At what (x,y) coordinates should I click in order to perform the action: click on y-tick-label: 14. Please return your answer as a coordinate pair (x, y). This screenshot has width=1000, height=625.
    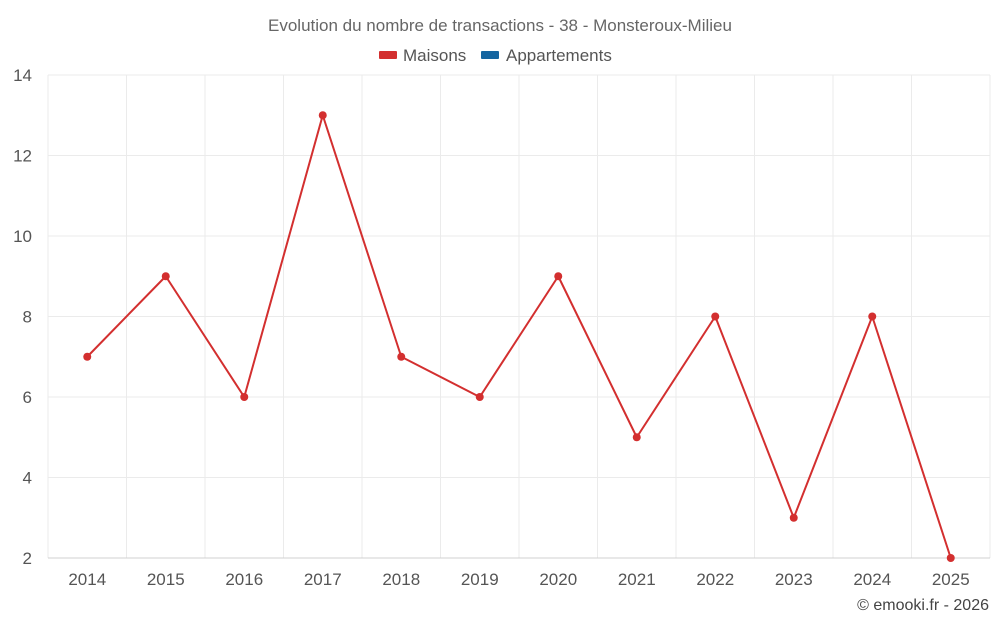
    Looking at the image, I should click on (22, 75).